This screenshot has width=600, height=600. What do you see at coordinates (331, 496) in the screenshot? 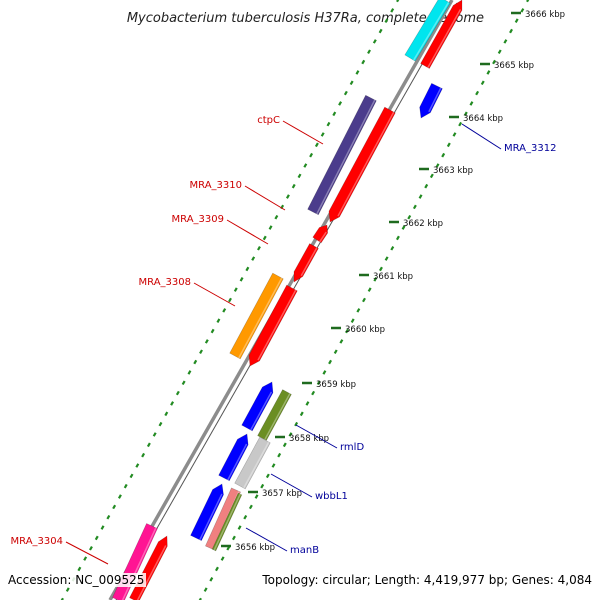
I see `gene-label: wbbL1` at bounding box center [331, 496].